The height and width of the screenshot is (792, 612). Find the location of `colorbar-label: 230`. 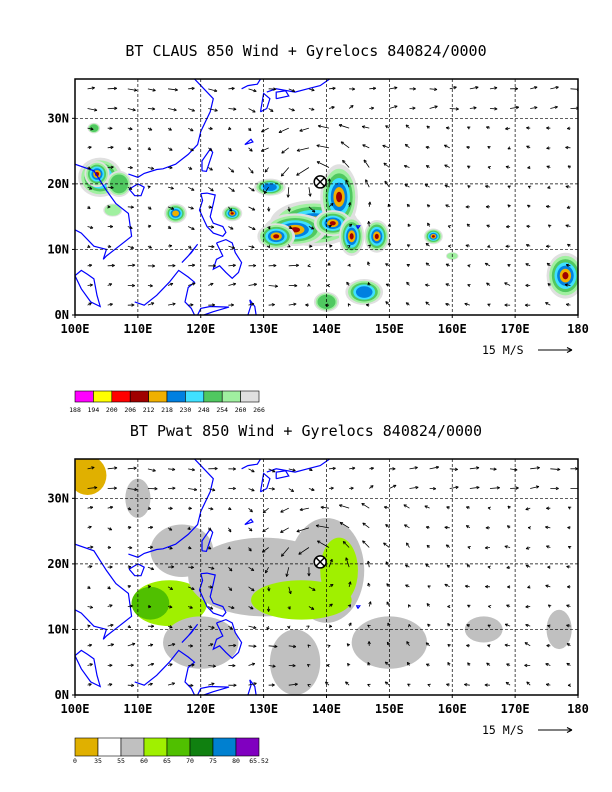

colorbar-label: 230 is located at coordinates (186, 410).